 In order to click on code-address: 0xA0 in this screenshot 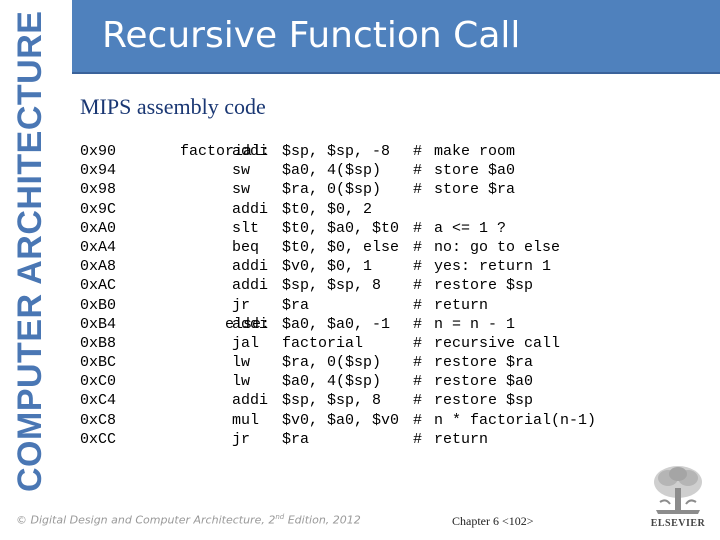, I will do `click(98, 228)`.